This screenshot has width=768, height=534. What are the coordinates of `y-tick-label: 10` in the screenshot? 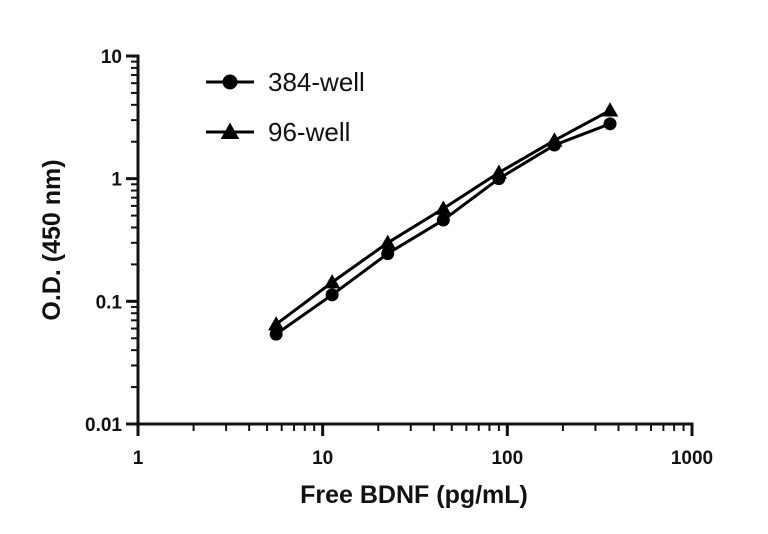 It's located at (111, 57).